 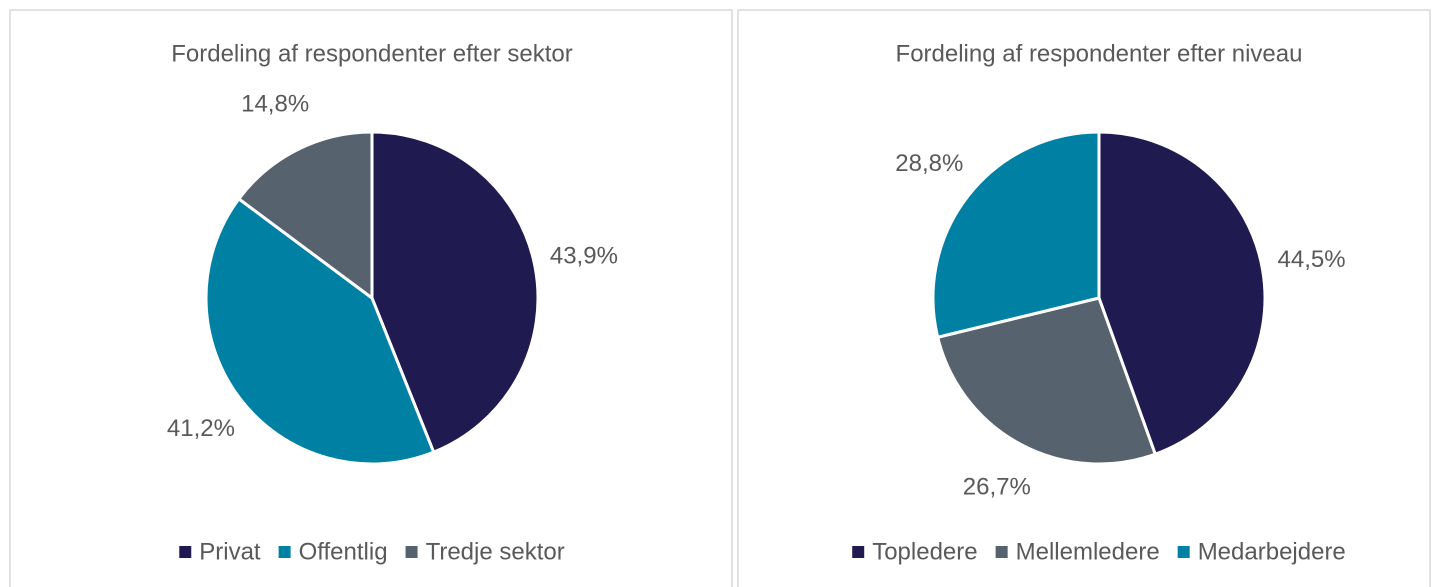 What do you see at coordinates (275, 103) in the screenshot?
I see `data-label: 14,8%` at bounding box center [275, 103].